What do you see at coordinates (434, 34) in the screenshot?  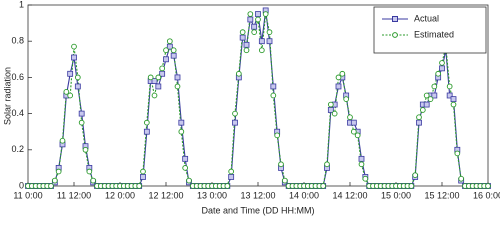 I see `legend-label: Estimated` at bounding box center [434, 34].